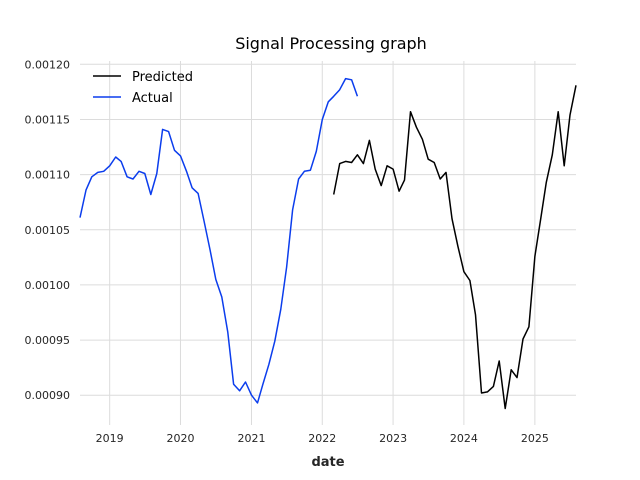 The height and width of the screenshot is (480, 640). What do you see at coordinates (162, 77) in the screenshot?
I see `legend-label-predicted: Predicted` at bounding box center [162, 77].